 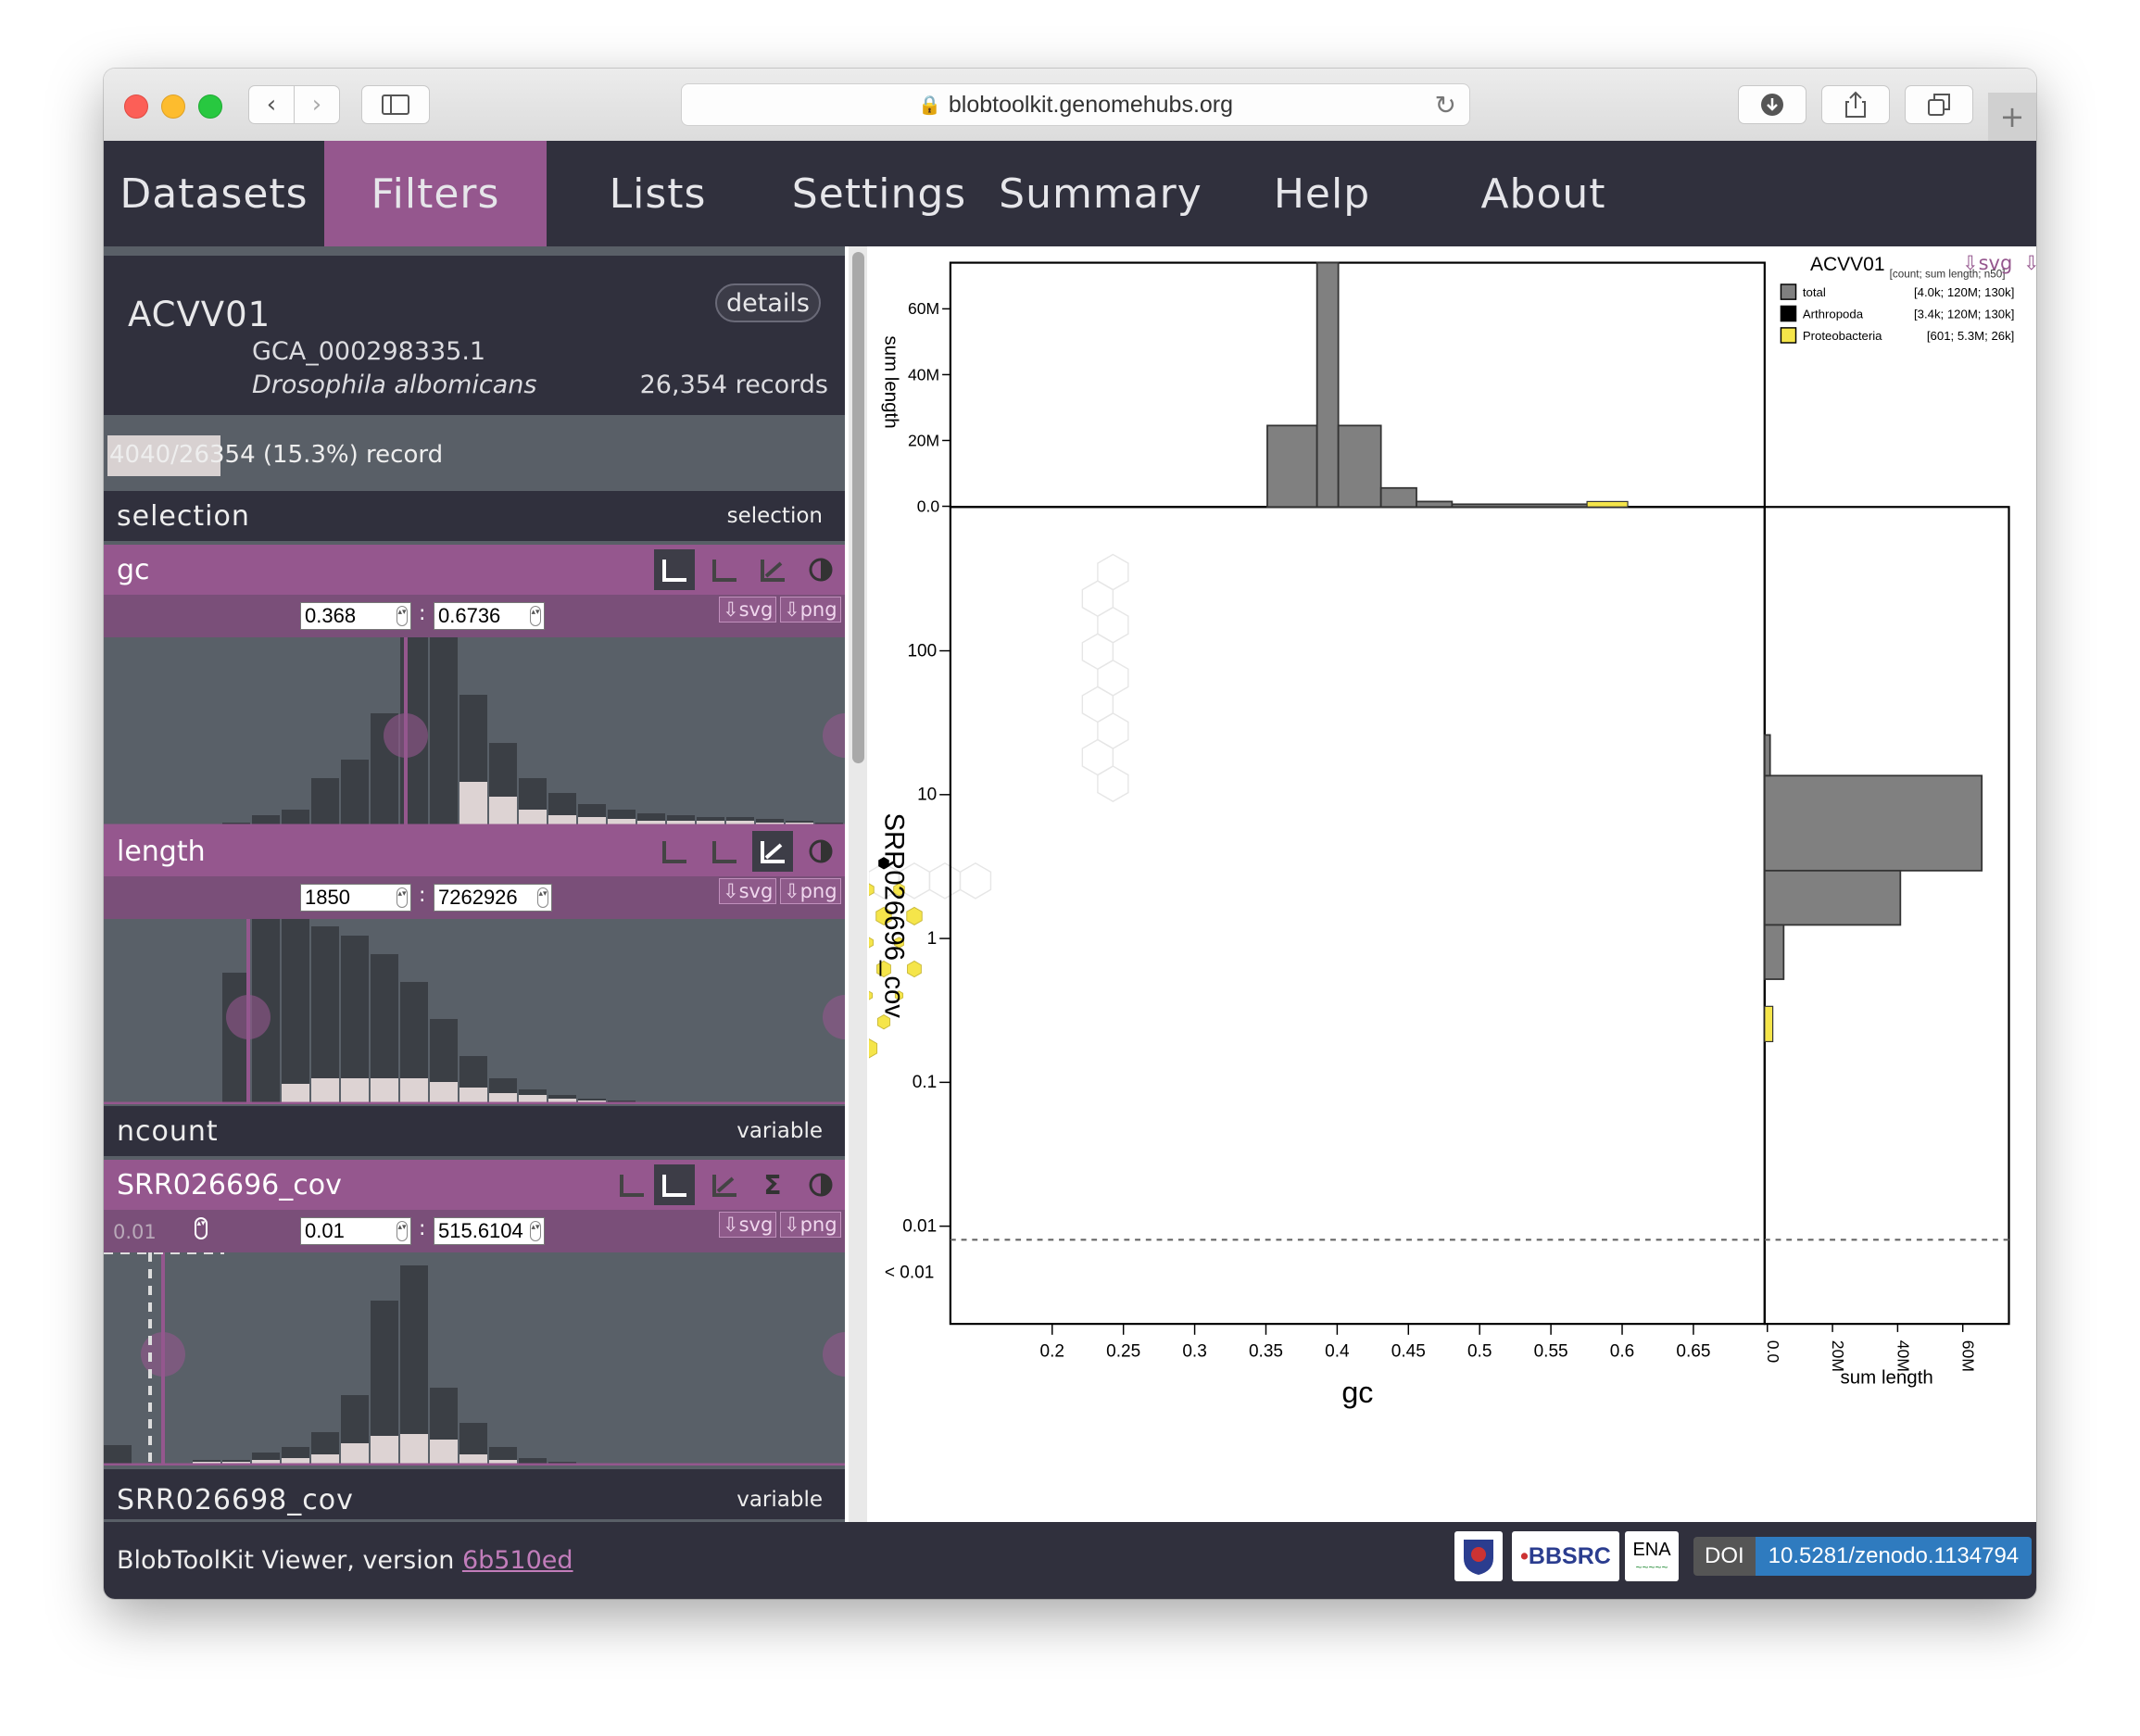 What do you see at coordinates (811, 610) in the screenshot?
I see `gc-download-png-button: ⇩png` at bounding box center [811, 610].